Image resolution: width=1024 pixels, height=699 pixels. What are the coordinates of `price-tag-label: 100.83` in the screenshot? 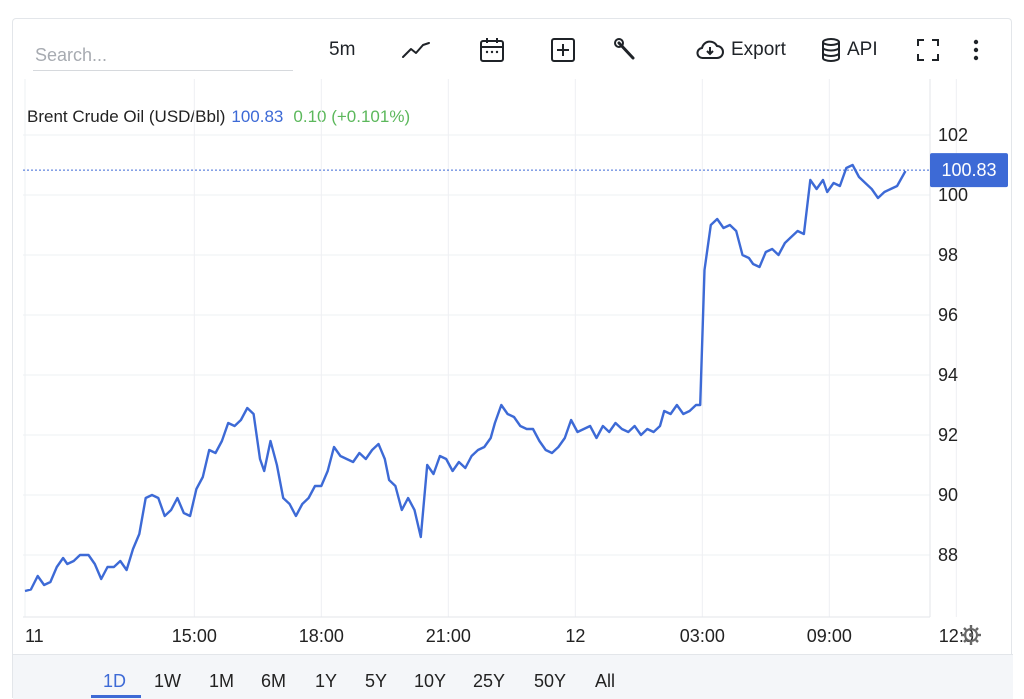 It's located at (968, 170).